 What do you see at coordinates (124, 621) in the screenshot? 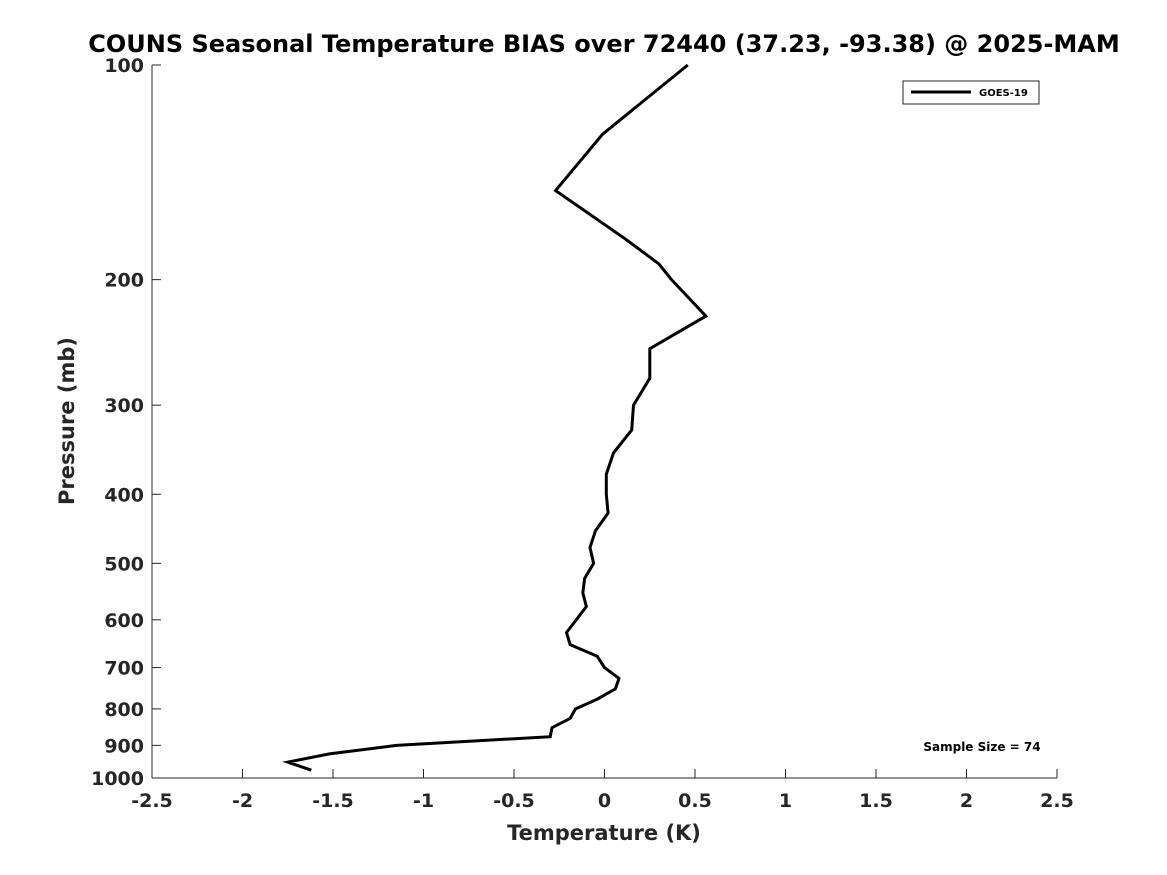
I see `y-tick-label: 600` at bounding box center [124, 621].